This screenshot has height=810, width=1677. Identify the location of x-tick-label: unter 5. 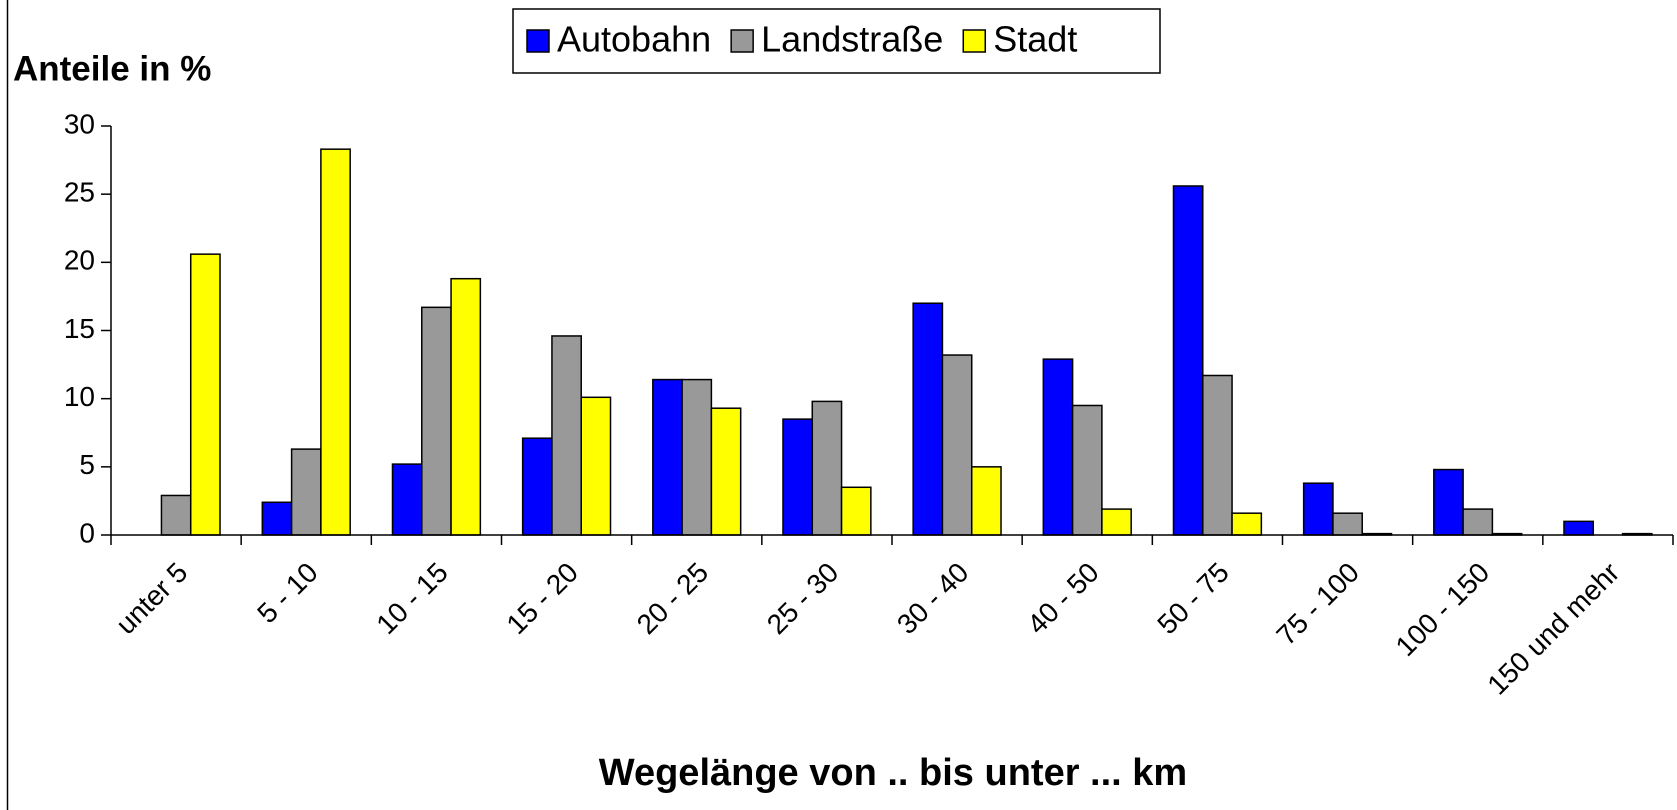
(152, 599).